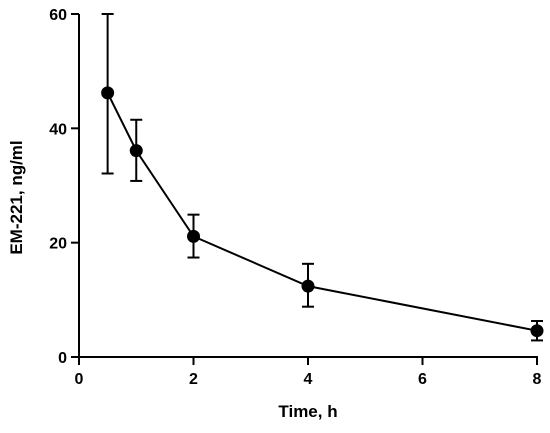 The image size is (550, 433). What do you see at coordinates (16, 197) in the screenshot?
I see `y-axis-title: EM-221, ng/ml` at bounding box center [16, 197].